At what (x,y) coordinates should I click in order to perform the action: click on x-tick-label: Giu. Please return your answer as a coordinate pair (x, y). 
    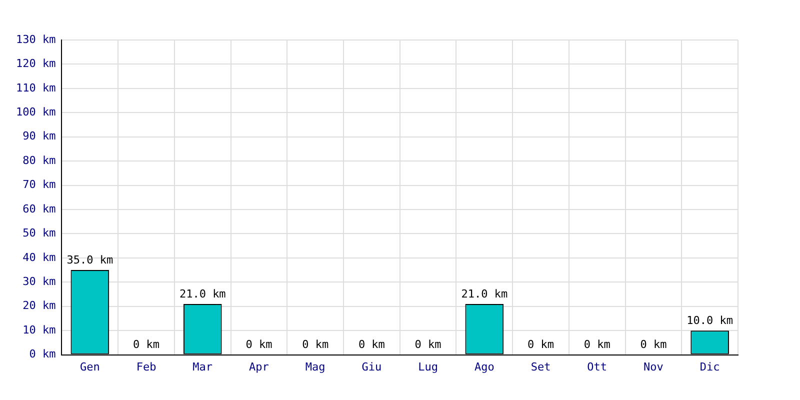
    Looking at the image, I should click on (372, 367).